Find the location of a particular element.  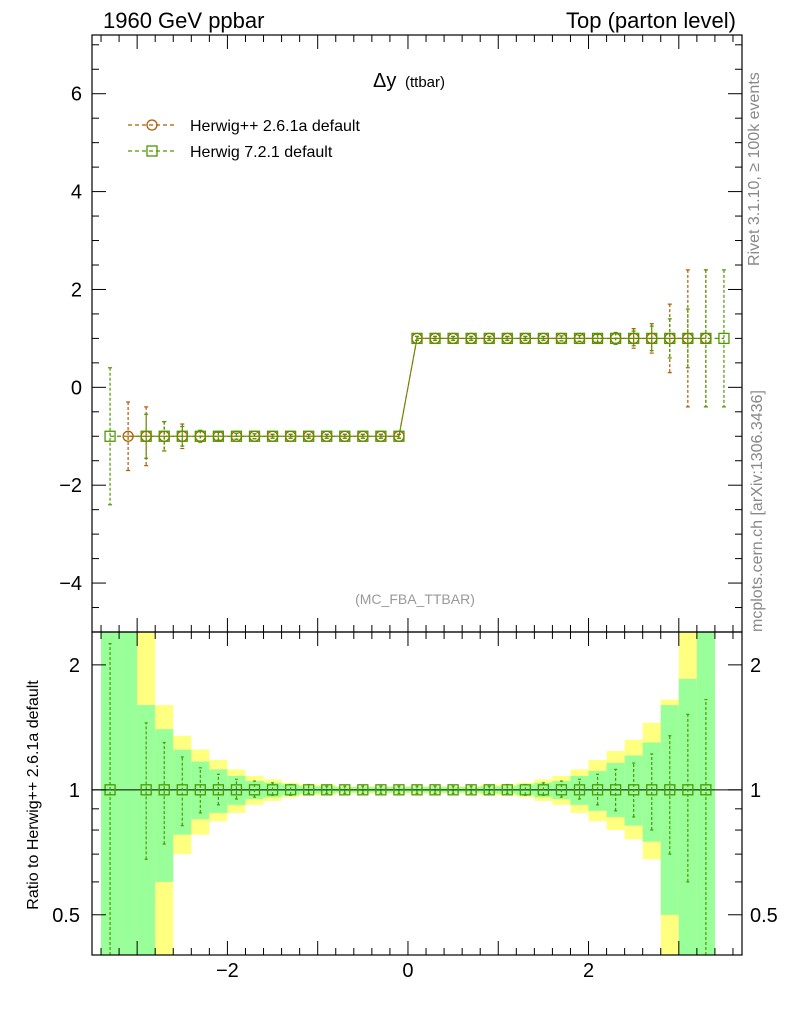

y-tick-label: 6 is located at coordinates (76, 95).